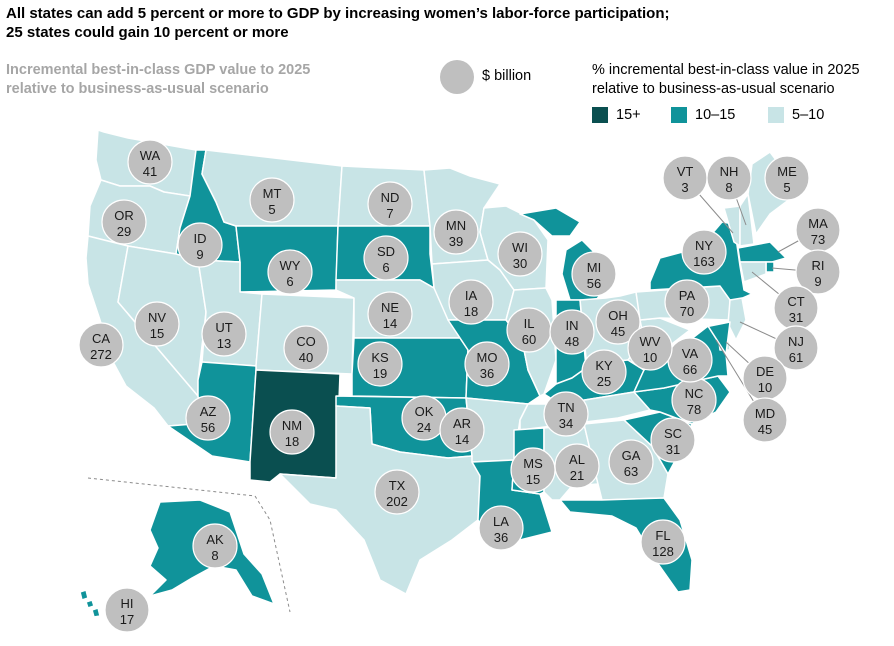  What do you see at coordinates (385, 267) in the screenshot?
I see `state-value-sd: 6` at bounding box center [385, 267].